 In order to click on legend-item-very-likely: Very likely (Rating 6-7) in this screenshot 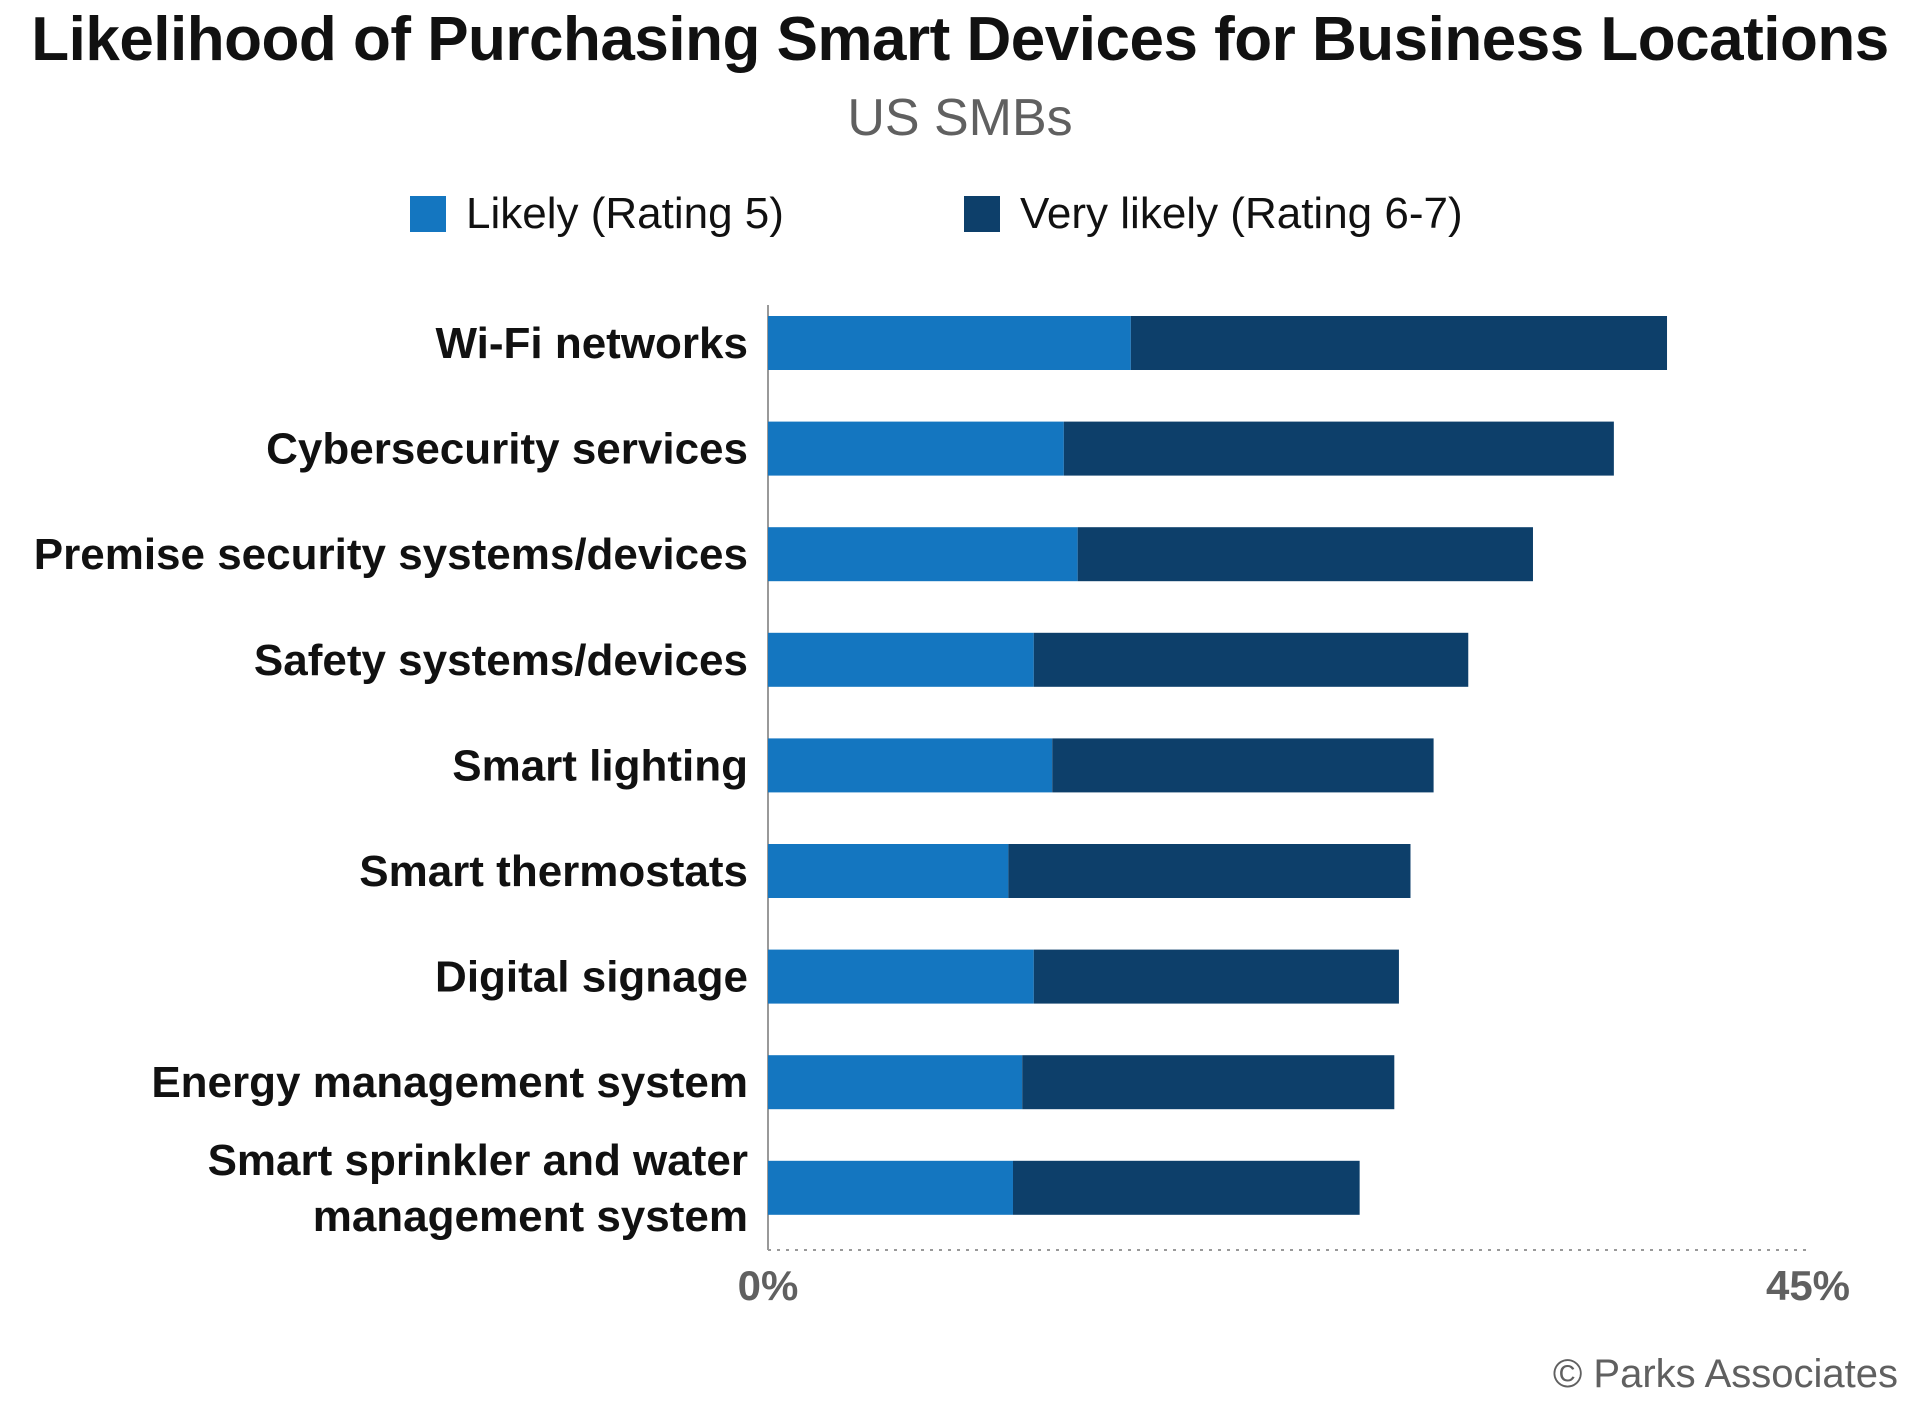, I will do `click(1213, 214)`.